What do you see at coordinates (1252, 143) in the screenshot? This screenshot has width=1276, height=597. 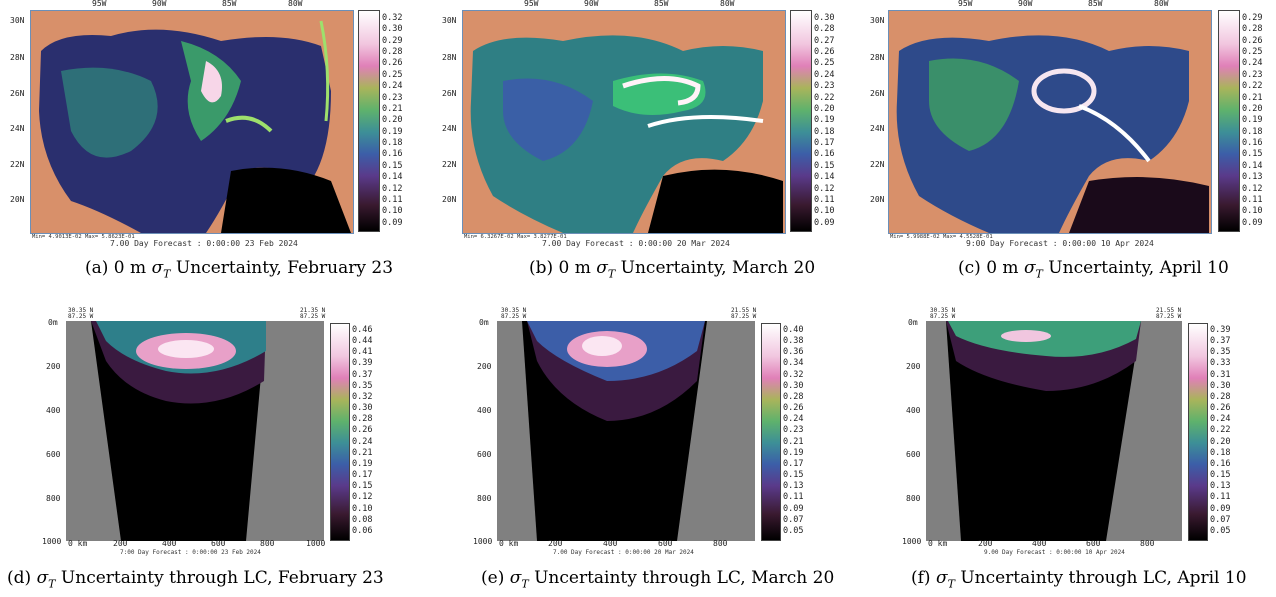 I see `colorbar-tick-label: 0.16` at bounding box center [1252, 143].